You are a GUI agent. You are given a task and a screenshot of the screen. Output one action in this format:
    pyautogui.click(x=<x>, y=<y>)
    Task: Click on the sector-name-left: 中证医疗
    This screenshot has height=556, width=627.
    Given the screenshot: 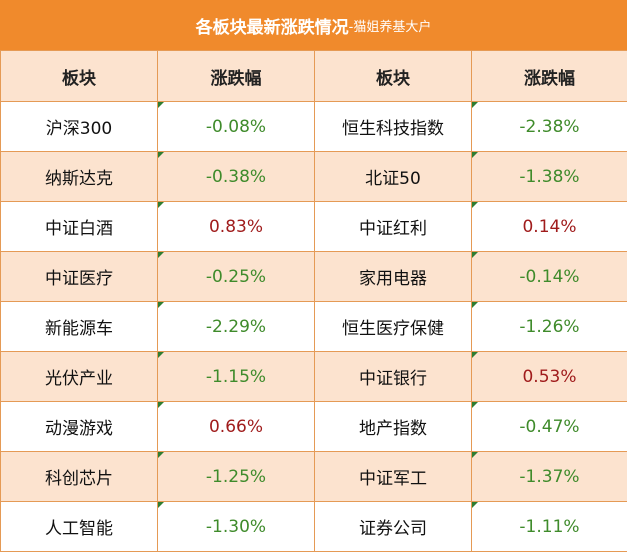 What is the action you would take?
    pyautogui.click(x=79, y=276)
    